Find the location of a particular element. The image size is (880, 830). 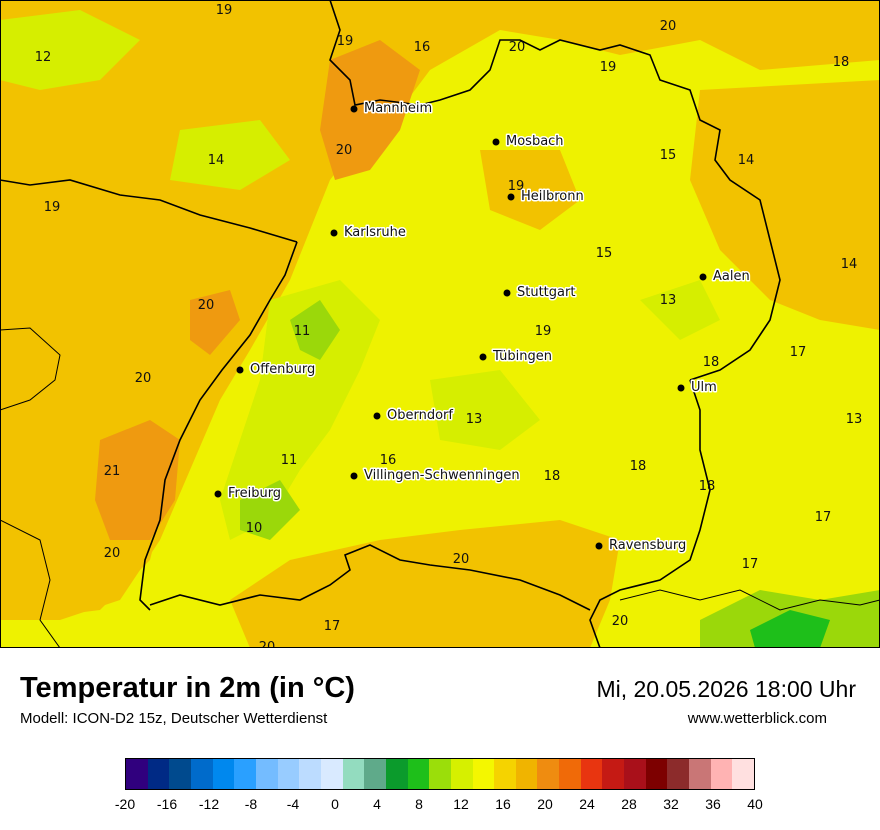

city-ravensburg: Ravensburg is located at coordinates (641, 546).